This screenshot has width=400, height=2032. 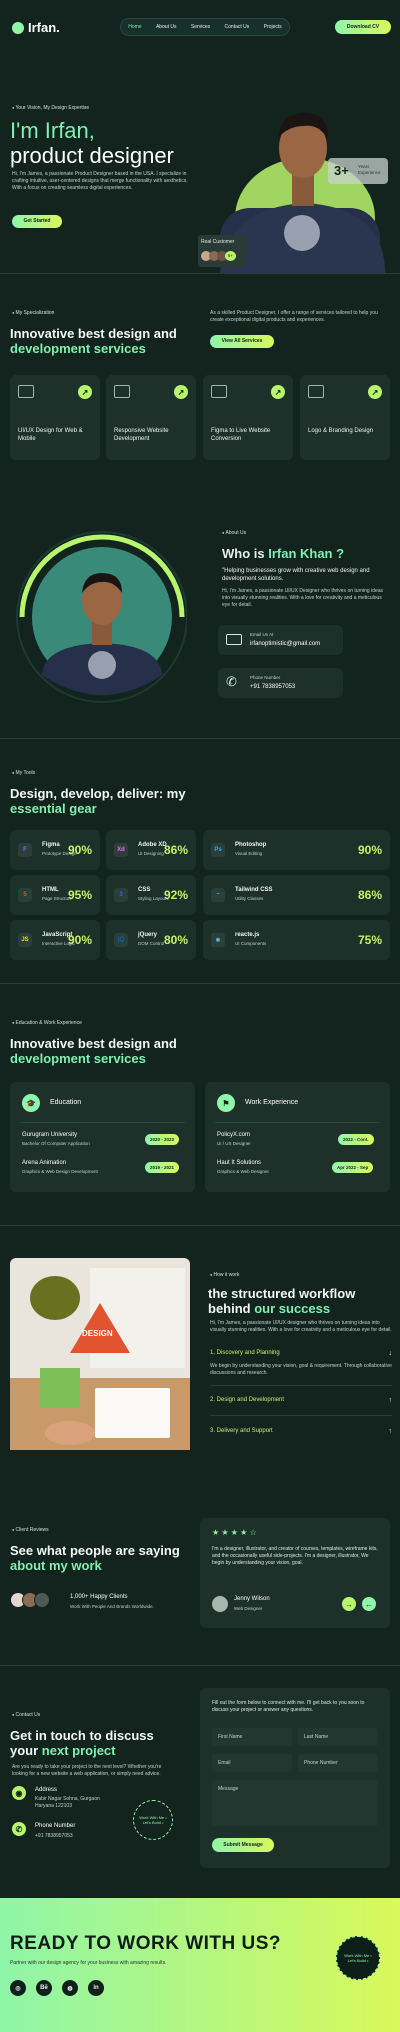 I want to click on chevron-down-icon: ↓, so click(x=390, y=1353).